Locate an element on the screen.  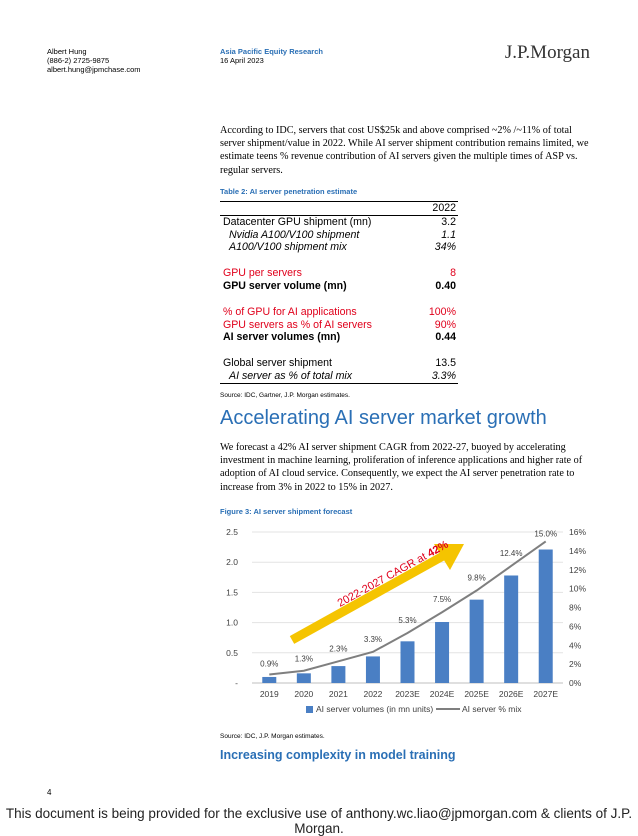
table-title: Table 2: AI server penetration estimate is located at coordinates (289, 191).